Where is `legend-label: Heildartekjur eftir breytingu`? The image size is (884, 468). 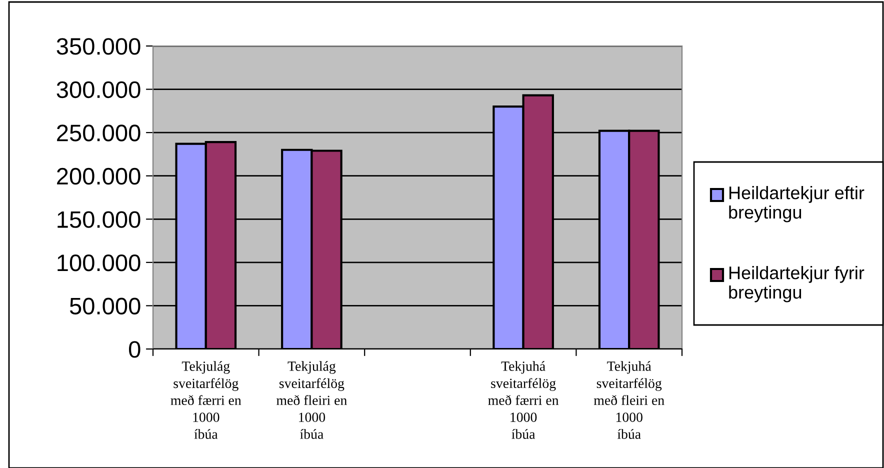
legend-label: Heildartekjur eftir breytingu is located at coordinates (796, 204).